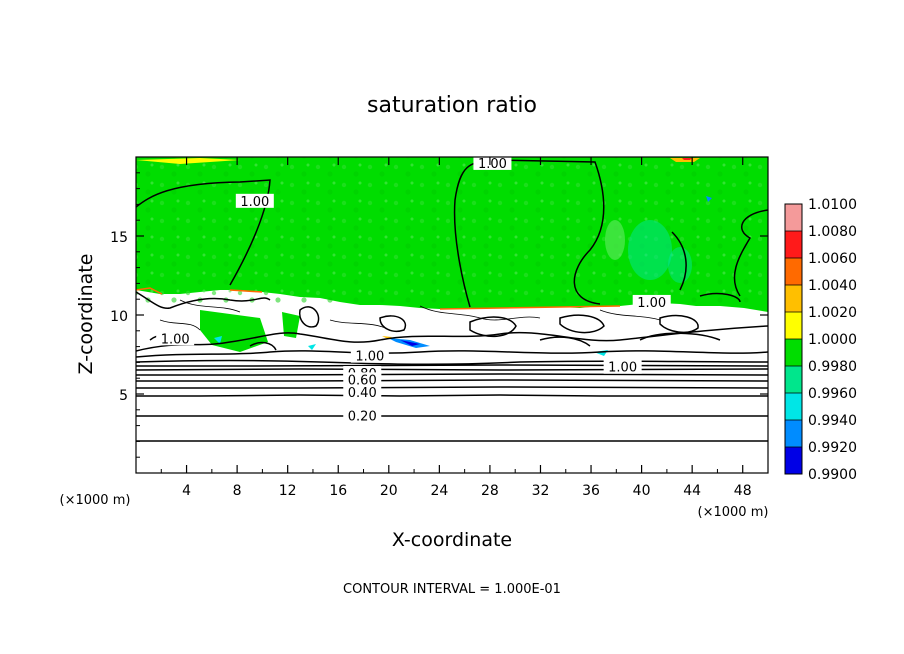  What do you see at coordinates (733, 512) in the screenshot?
I see `x-unit-label-right: (×1000 m)` at bounding box center [733, 512].